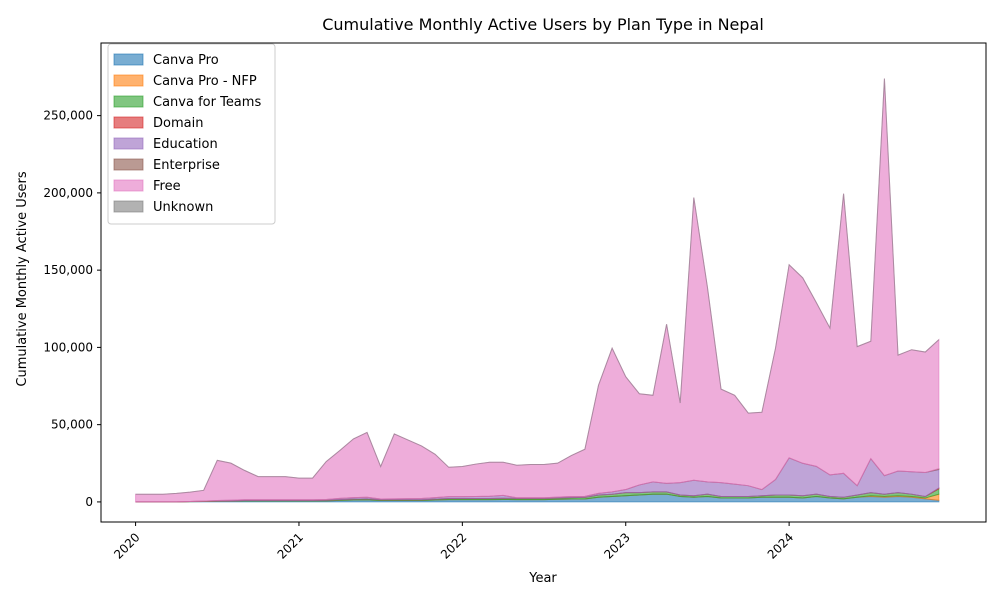 This screenshot has width=1000, height=600. What do you see at coordinates (186, 165) in the screenshot?
I see `legend-label: Enterprise` at bounding box center [186, 165].